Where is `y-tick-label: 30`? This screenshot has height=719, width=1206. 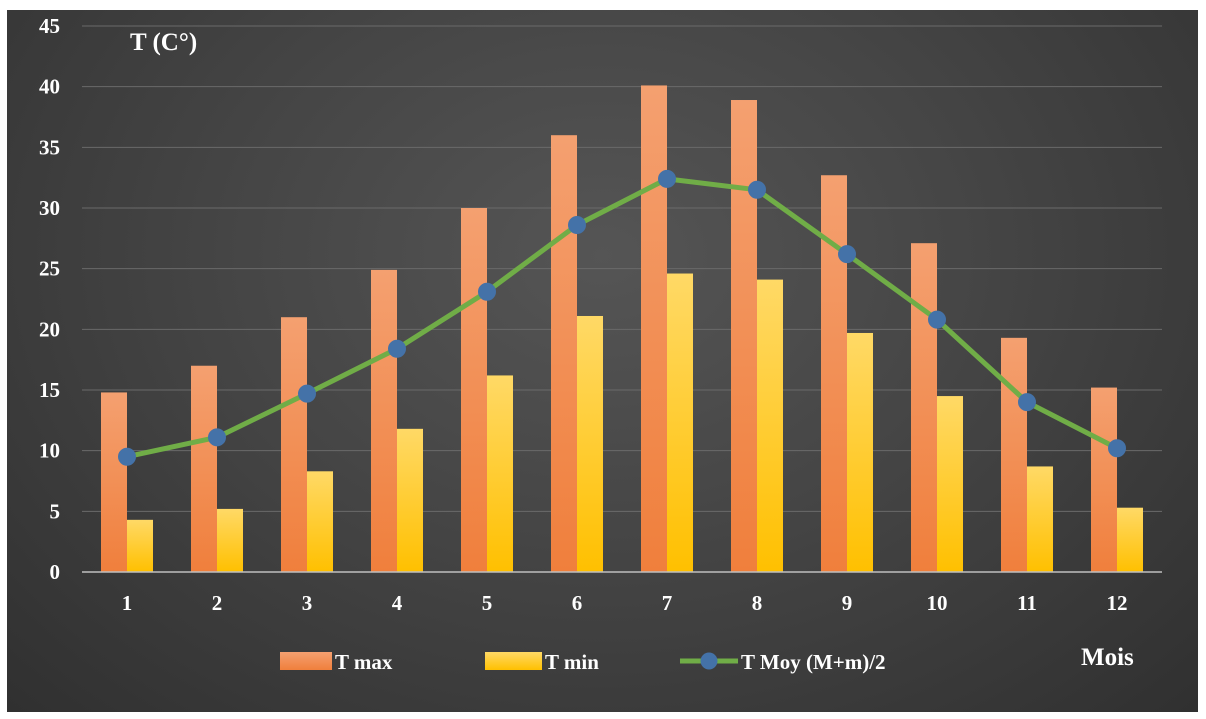
y-tick-label: 30 is located at coordinates (49, 208).